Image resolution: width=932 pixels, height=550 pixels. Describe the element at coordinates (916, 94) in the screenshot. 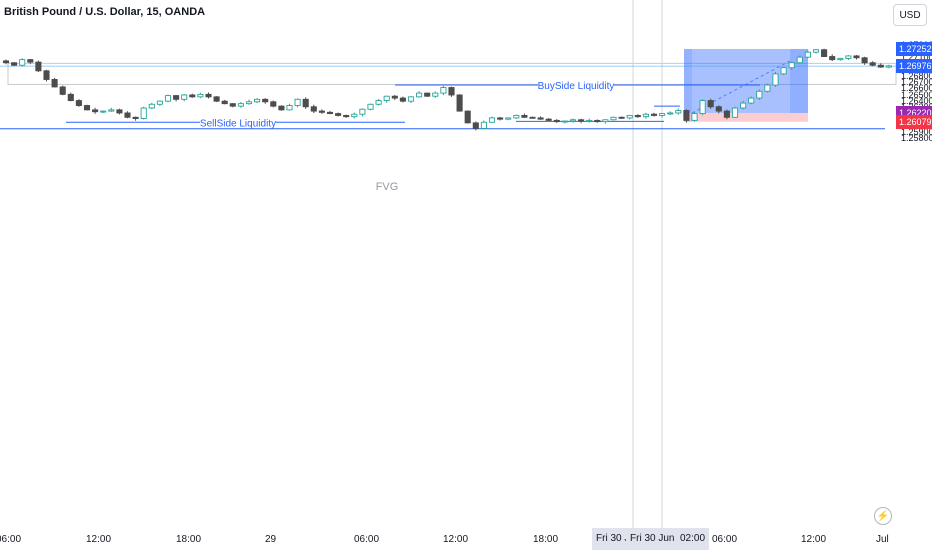

I see `price-tick-label: 1.26500` at that location.